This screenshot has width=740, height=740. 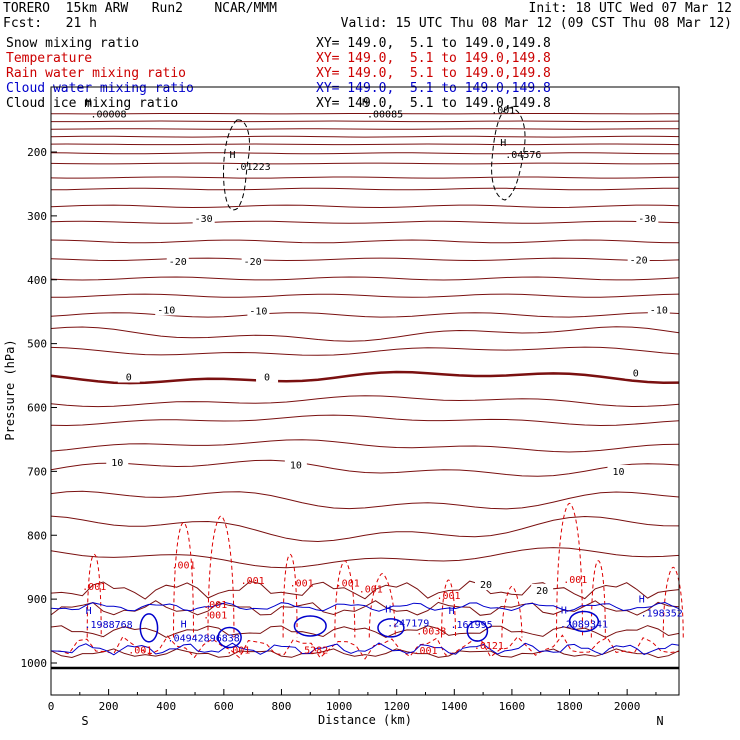 I want to click on cloud-water-max-value: .1988768, so click(x=109, y=625).